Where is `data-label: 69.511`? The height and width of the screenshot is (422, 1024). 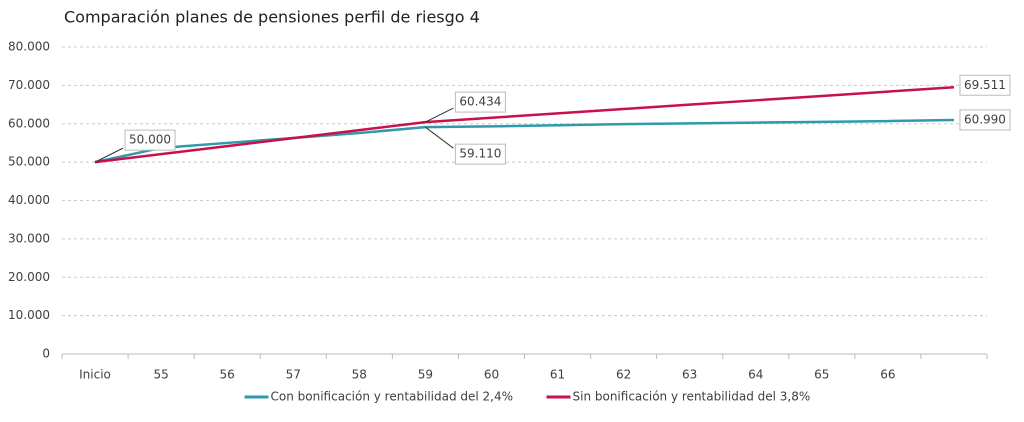
data-label: 69.511 is located at coordinates (985, 85).